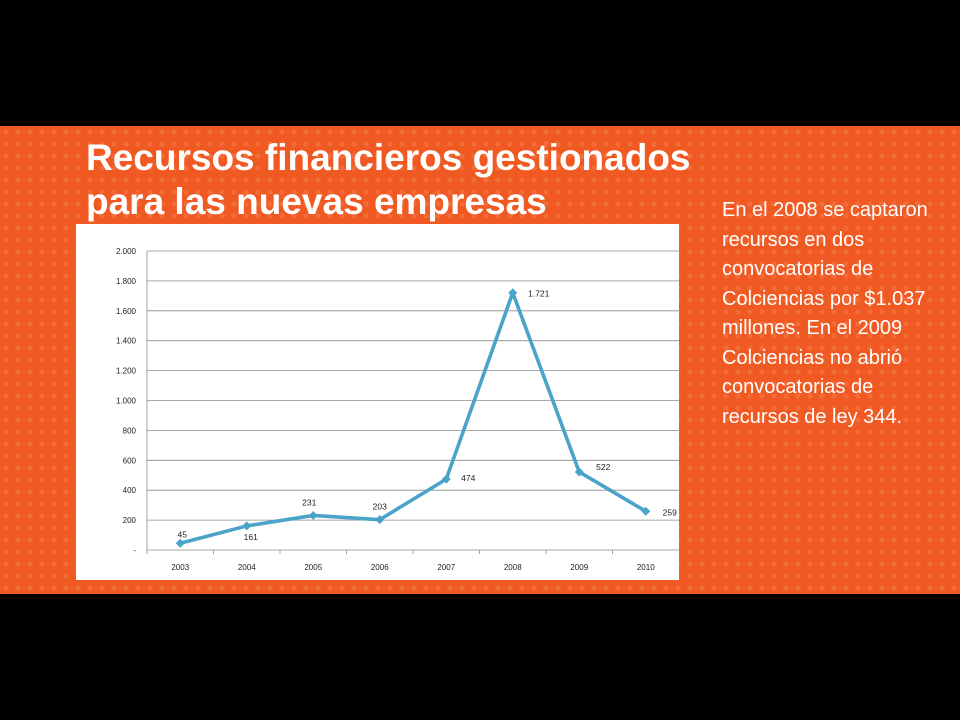  Describe the element at coordinates (126, 341) in the screenshot. I see `y-tick-label: 1.400` at that location.